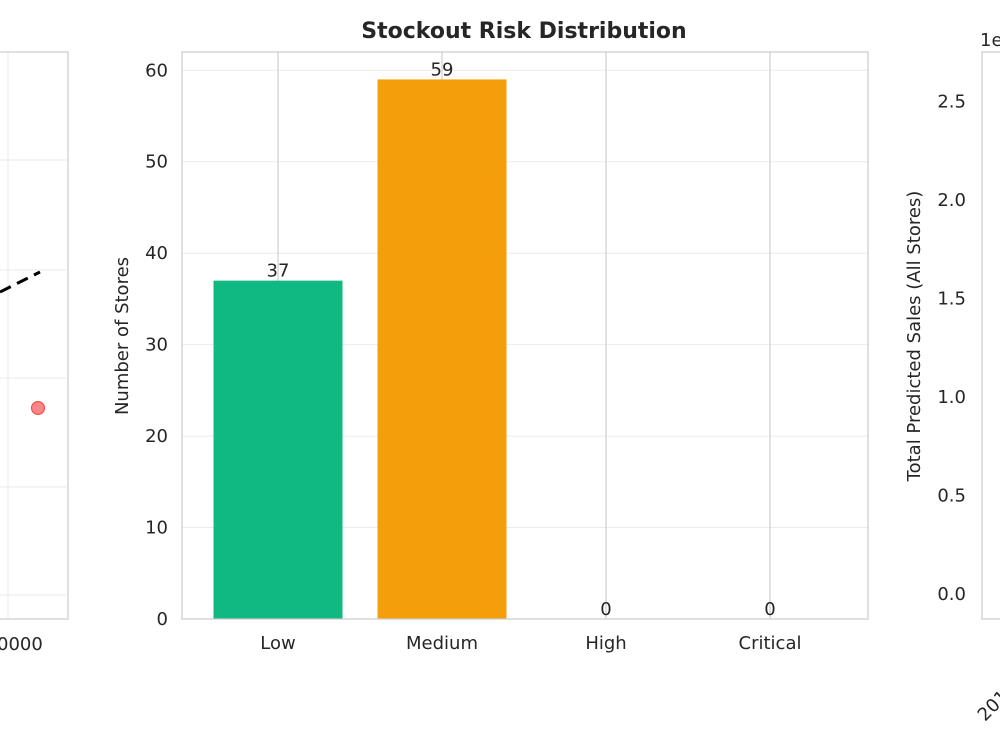  Describe the element at coordinates (277, 643) in the screenshot. I see `x-tick-label: Low` at that location.